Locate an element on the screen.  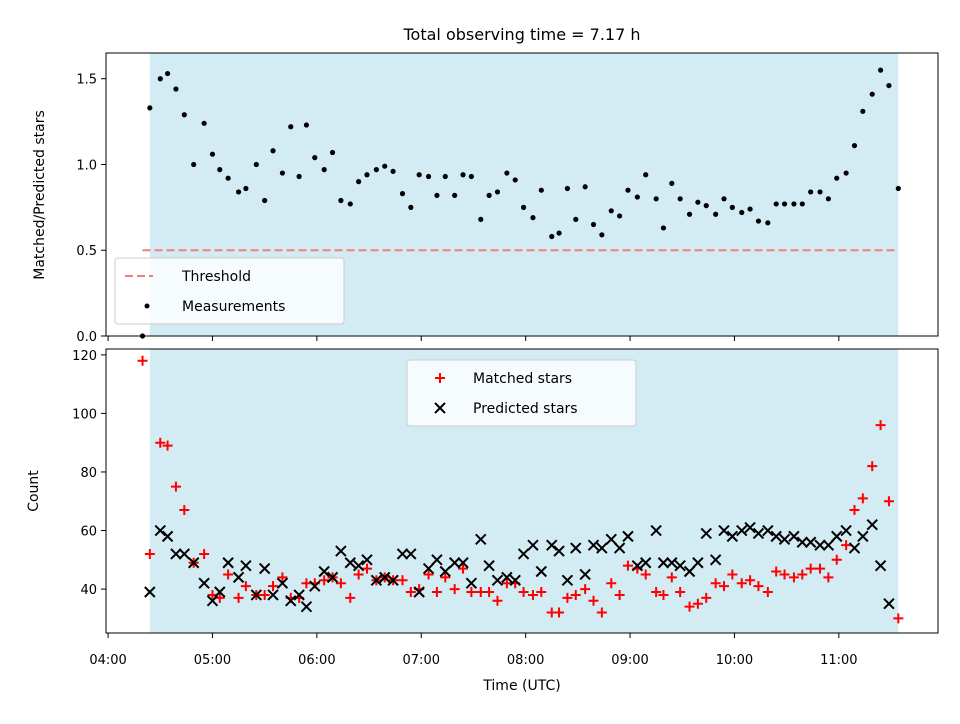
bottom-x-tick-label: 04:00 is located at coordinates (107, 660).